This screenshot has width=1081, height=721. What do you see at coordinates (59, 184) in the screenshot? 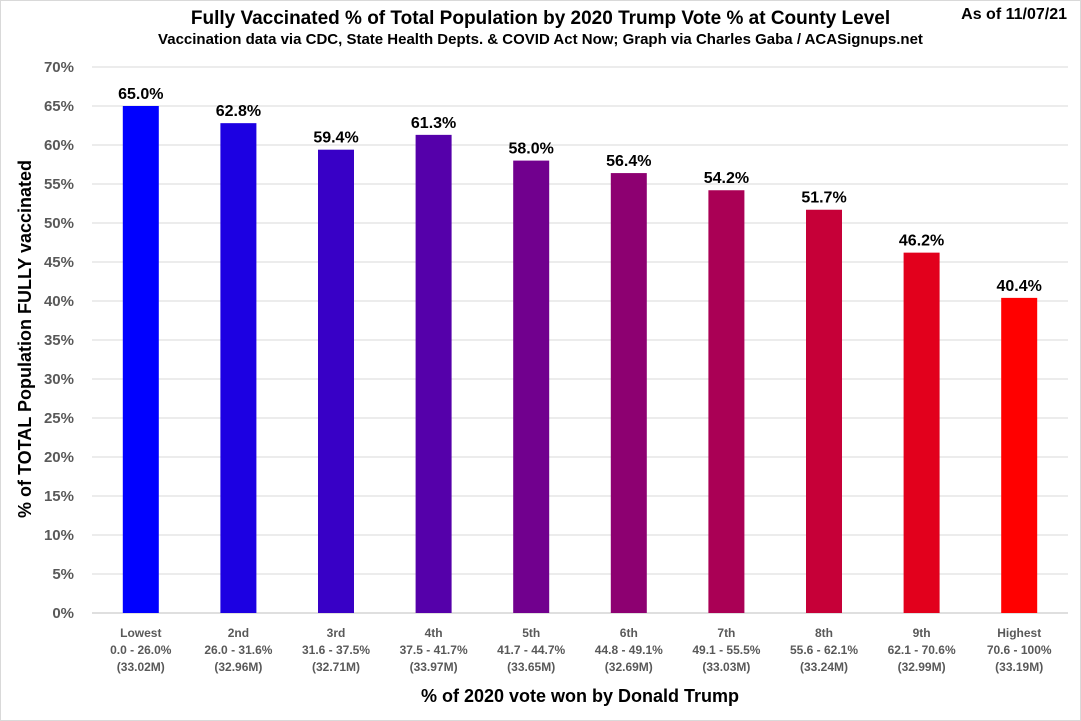
I see `y-tick-label: 55%` at bounding box center [59, 184].